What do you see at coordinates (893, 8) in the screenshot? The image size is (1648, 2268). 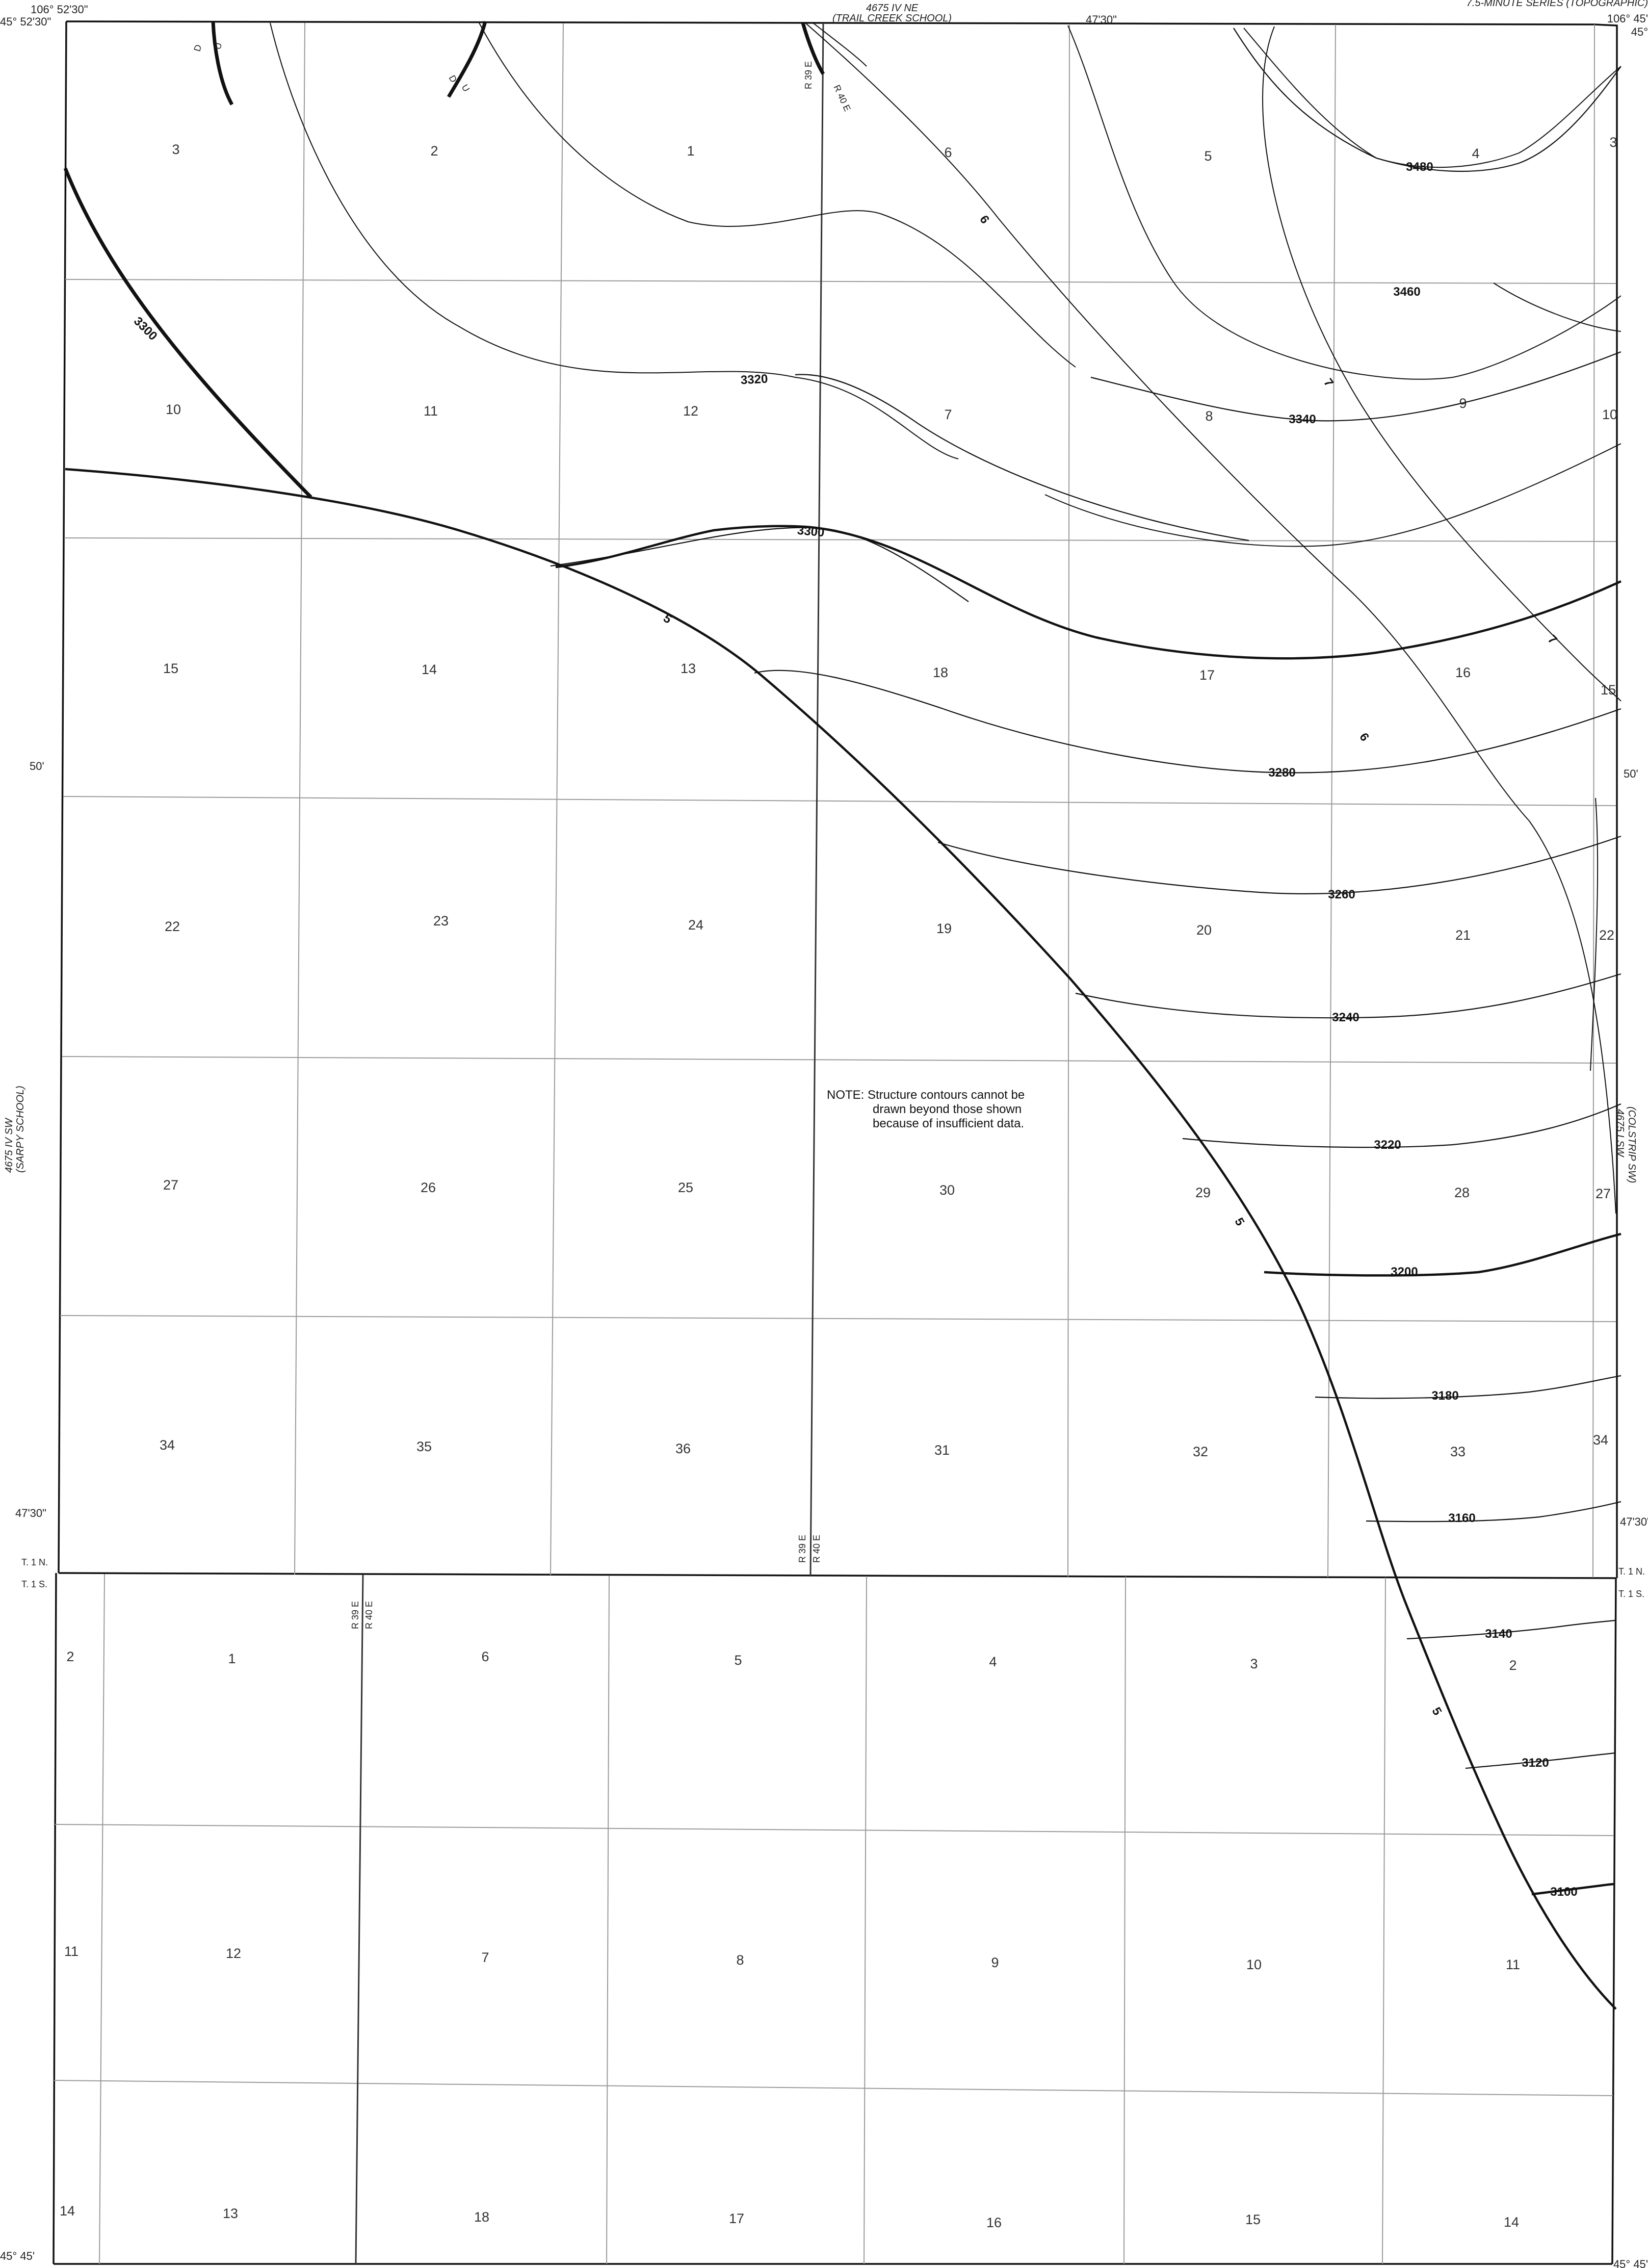 I see `north-quad-code: 4675 IV NE` at bounding box center [893, 8].